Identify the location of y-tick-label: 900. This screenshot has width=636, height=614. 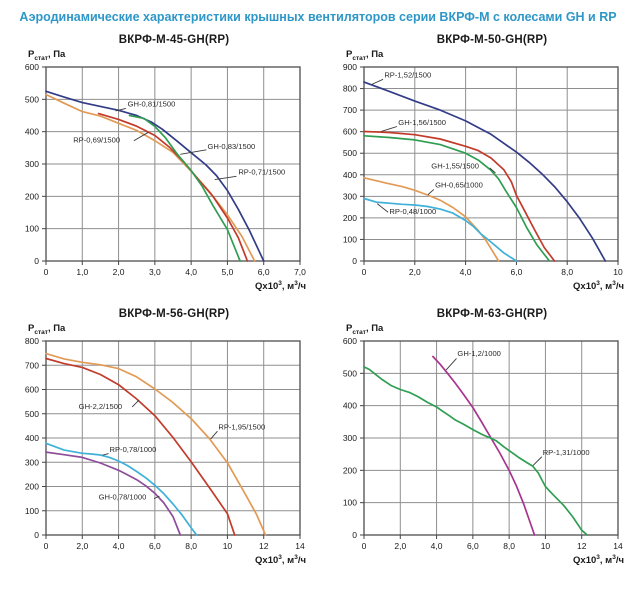
(350, 67).